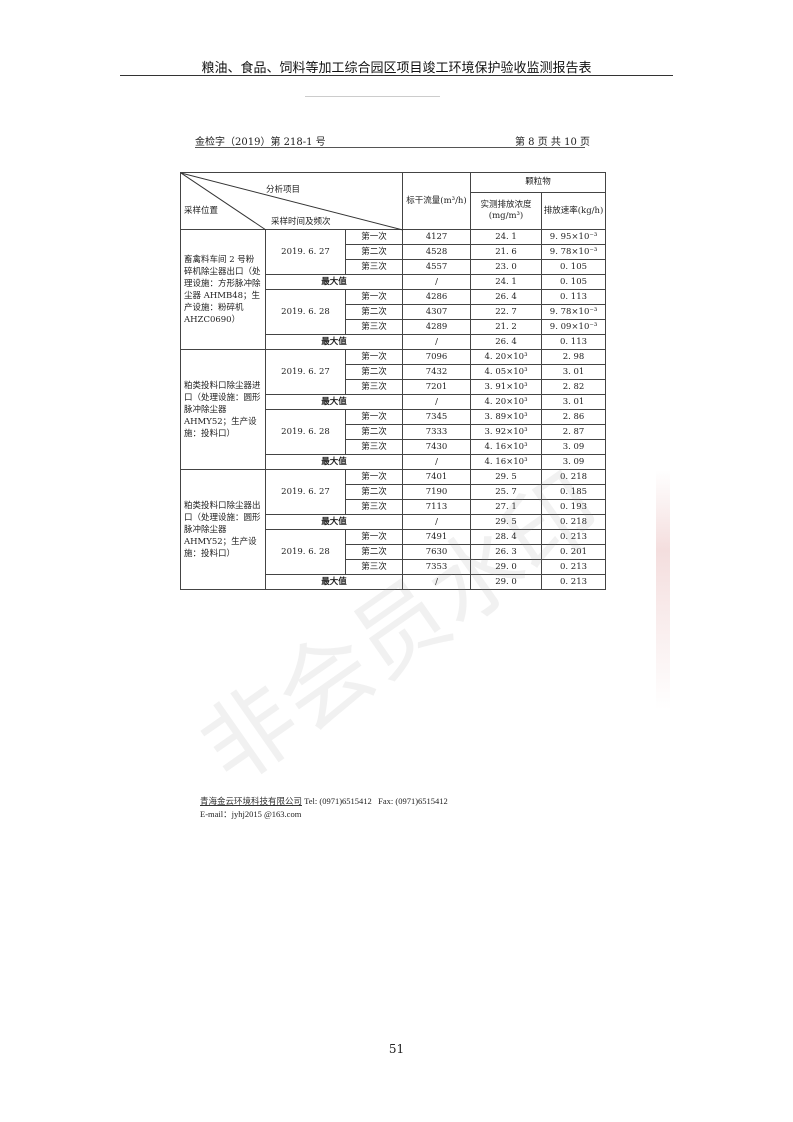  Describe the element at coordinates (301, 222) in the screenshot. I see `sampling-time-label: 采样时间及频次` at that location.